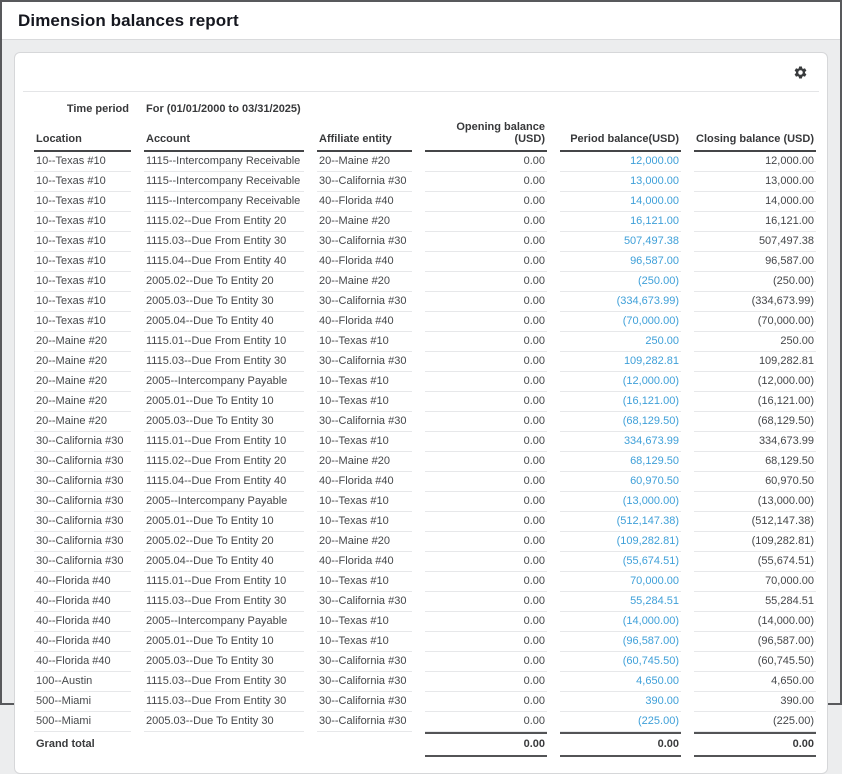  Describe the element at coordinates (224, 262) in the screenshot. I see `cell-account: 1115.04--Due From Entity 40` at that location.